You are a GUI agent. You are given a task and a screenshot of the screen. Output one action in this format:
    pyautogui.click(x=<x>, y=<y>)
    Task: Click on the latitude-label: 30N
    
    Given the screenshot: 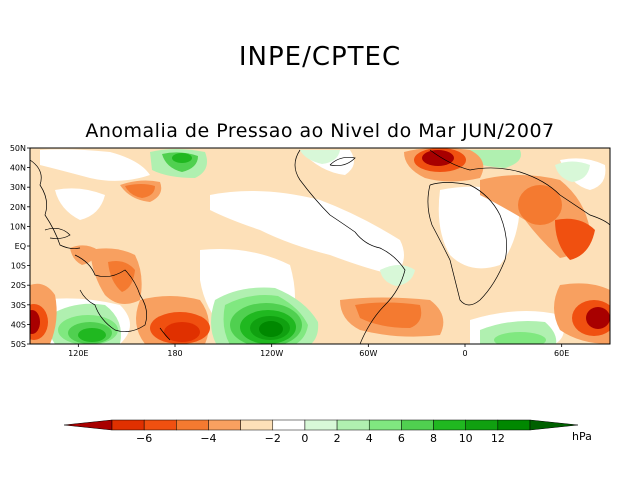 What is the action you would take?
    pyautogui.click(x=18, y=187)
    